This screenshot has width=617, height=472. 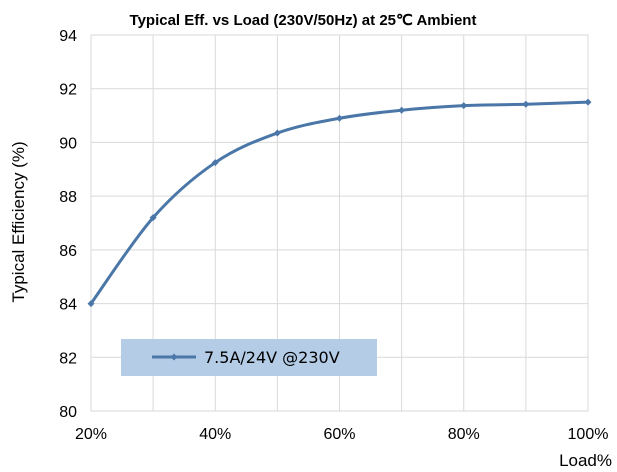 I want to click on y-tick-label: 86, so click(x=68, y=251).